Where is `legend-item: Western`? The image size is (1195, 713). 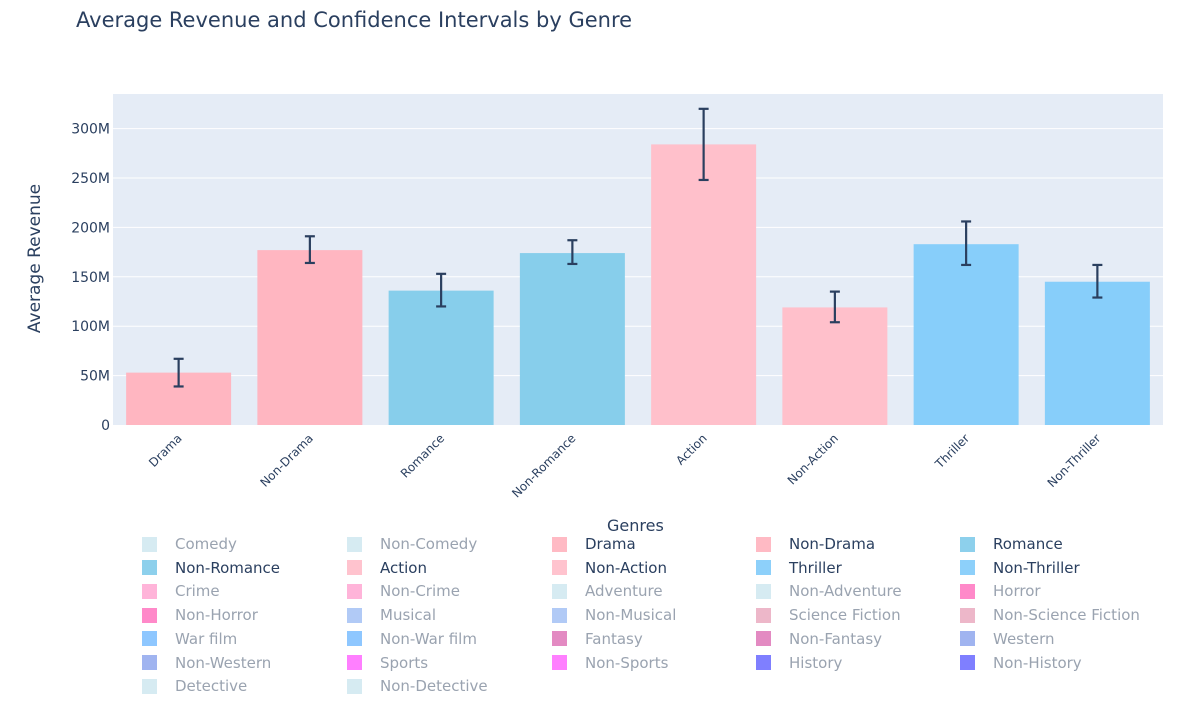
legend-item: Western is located at coordinates (1007, 639).